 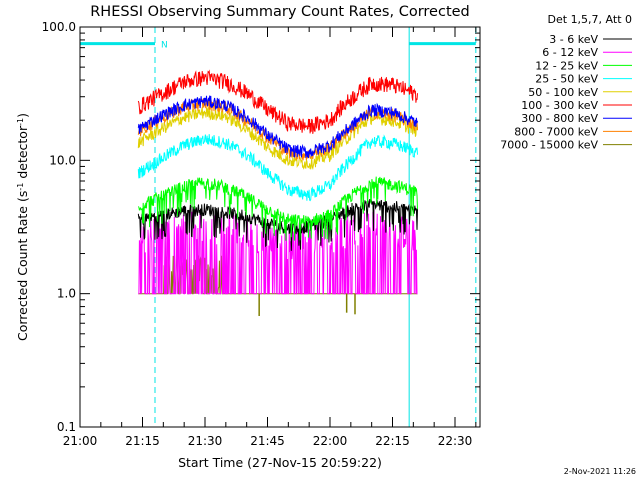 What do you see at coordinates (590, 19) in the screenshot?
I see `legend-header: Det 1,5,7, Att 0` at bounding box center [590, 19].